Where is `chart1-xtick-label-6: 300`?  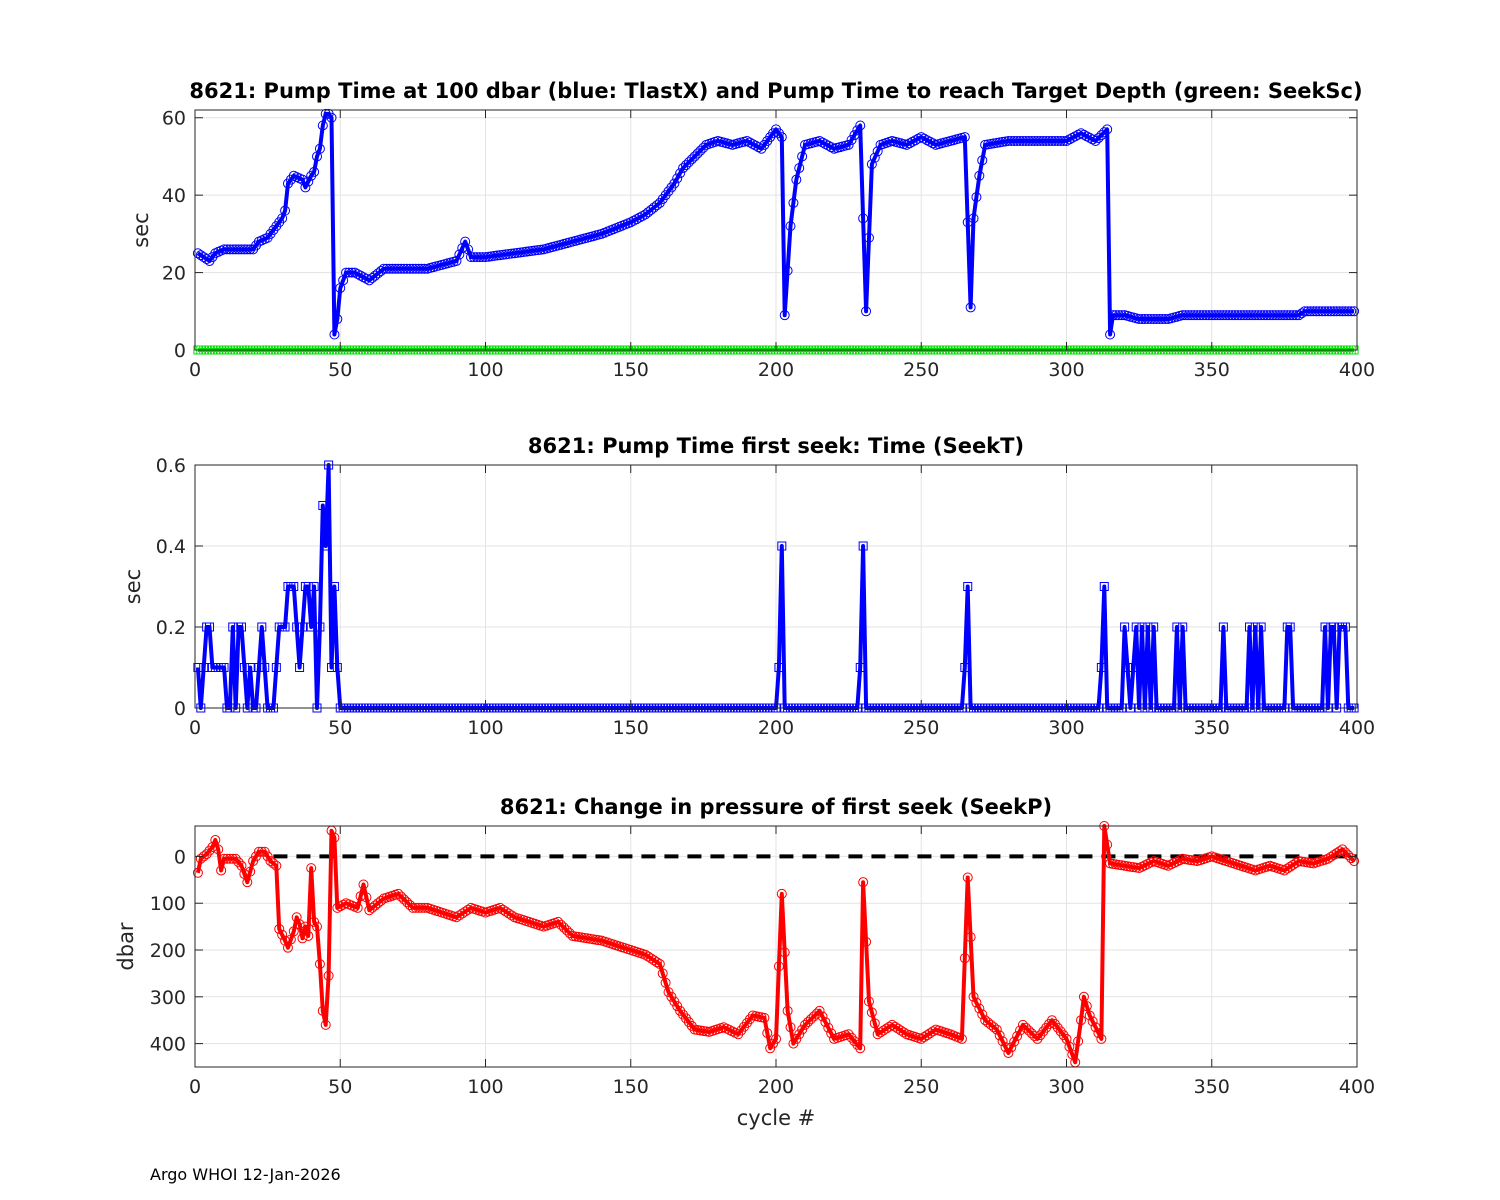
chart1-xtick-label-6: 300 is located at coordinates (1066, 370).